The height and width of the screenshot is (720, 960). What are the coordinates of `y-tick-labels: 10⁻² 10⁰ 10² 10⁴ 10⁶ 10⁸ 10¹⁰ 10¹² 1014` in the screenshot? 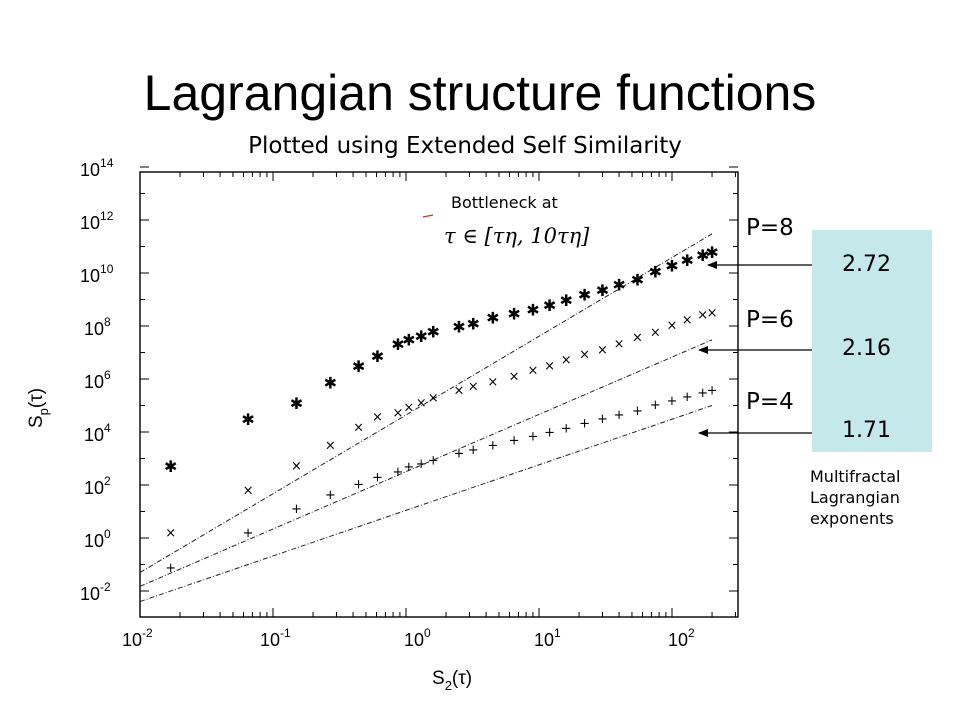 It's located at (97, 380).